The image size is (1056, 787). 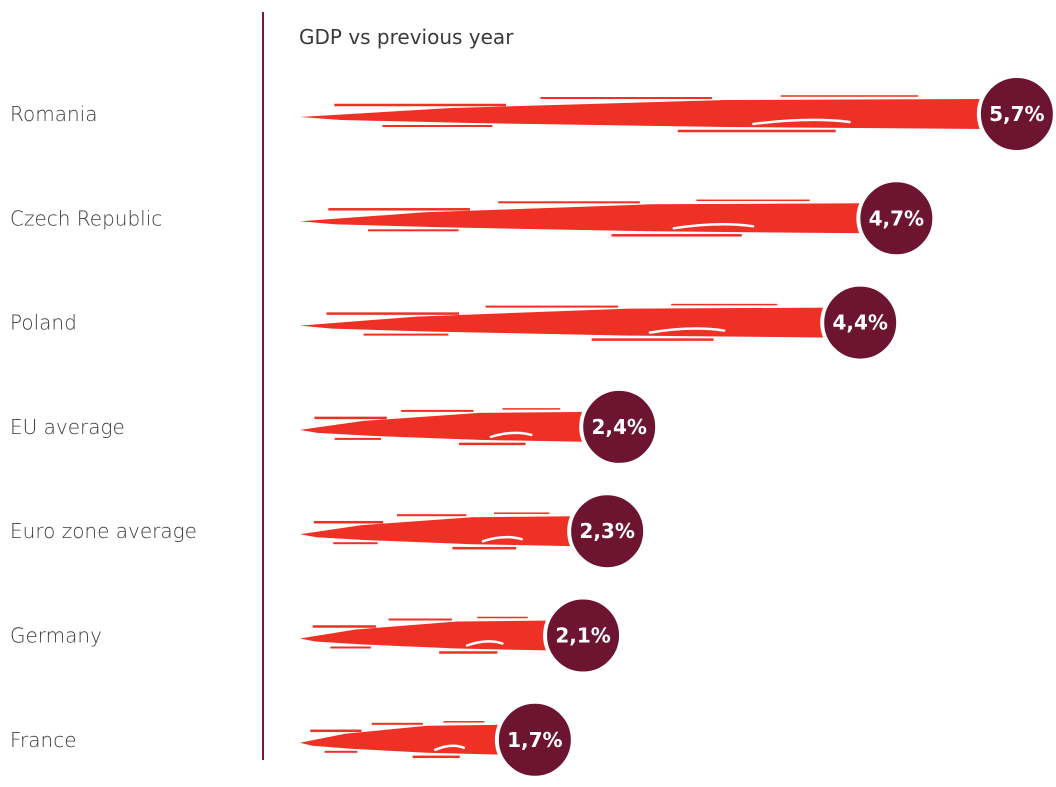 I want to click on bar-row: Germany 2,1%, so click(x=317, y=635).